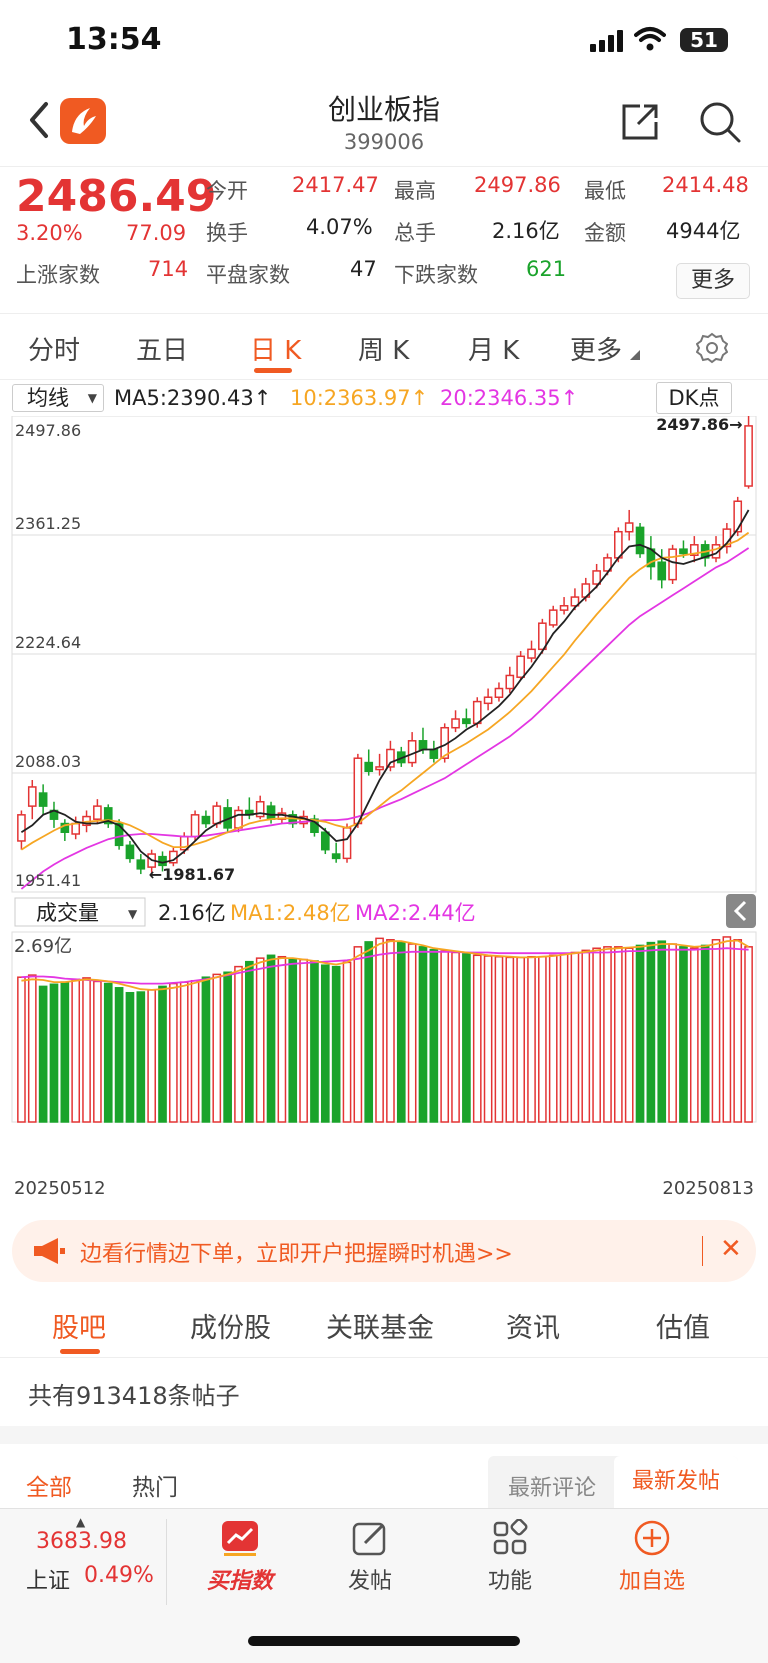  I want to click on amount-value: 4944亿, so click(703, 231).